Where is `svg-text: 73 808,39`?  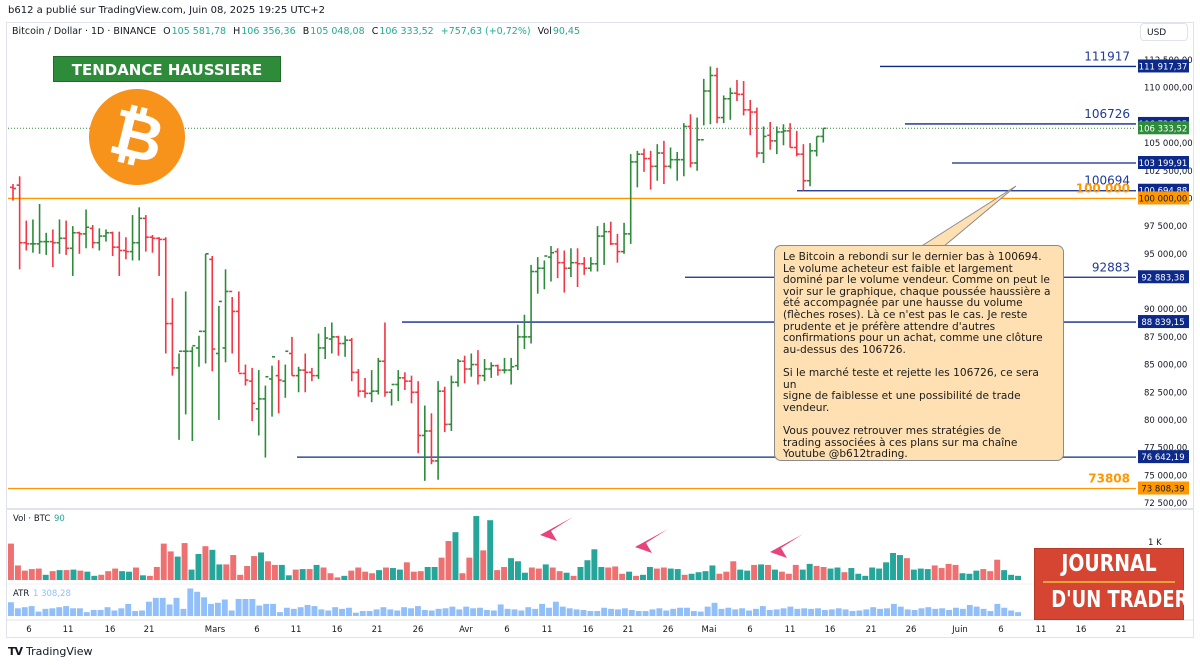
svg-text: 73 808,39 is located at coordinates (1162, 490).